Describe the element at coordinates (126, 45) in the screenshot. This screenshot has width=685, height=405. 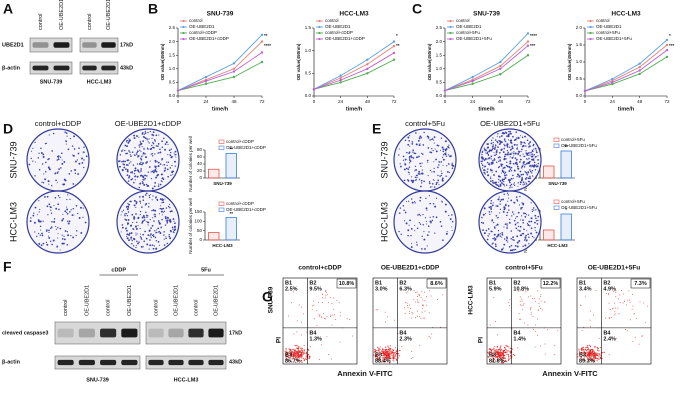
I see `size-label: 17kD` at that location.